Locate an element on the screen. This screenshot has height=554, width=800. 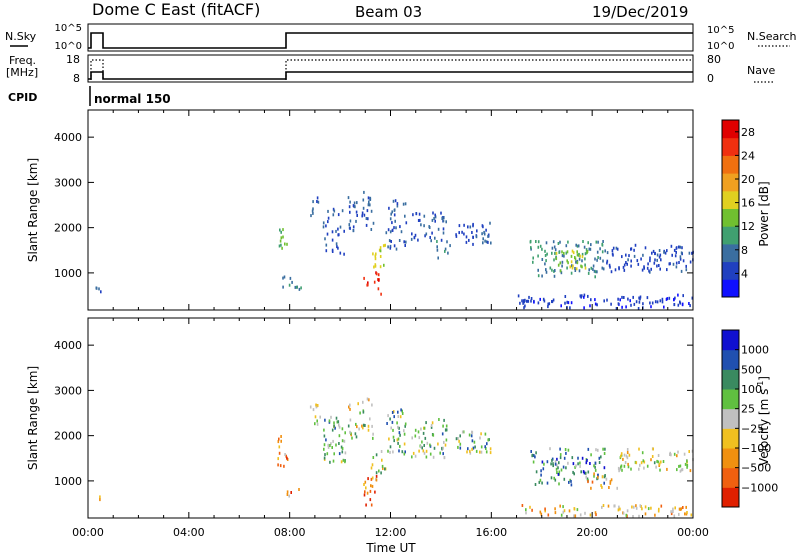
x-tick-label: 00:00 is located at coordinates (693, 532).